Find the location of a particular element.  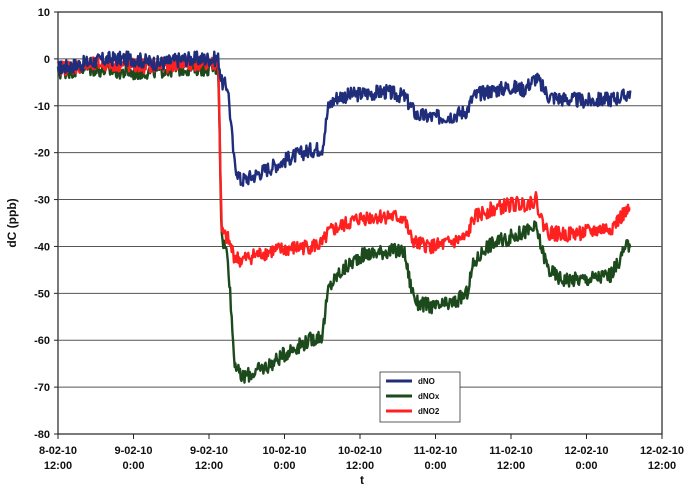

y-tick-label: -30 is located at coordinates (42, 201).